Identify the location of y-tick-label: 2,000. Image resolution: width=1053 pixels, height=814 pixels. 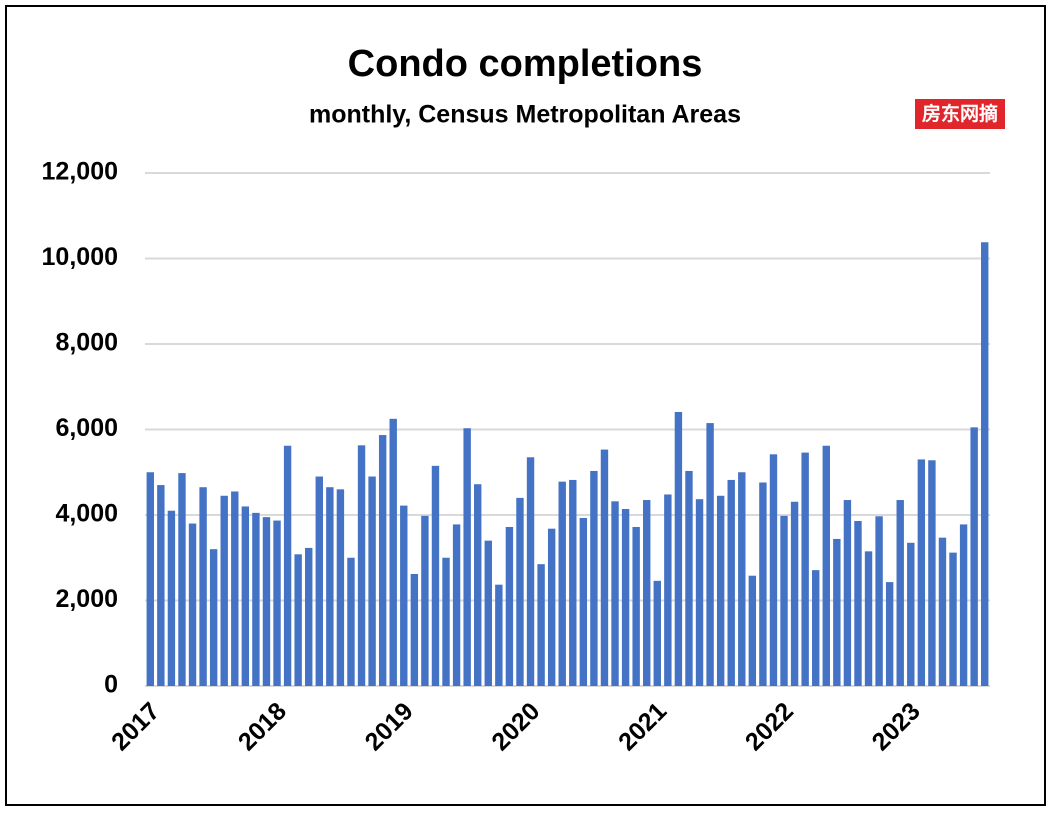
(86, 599).